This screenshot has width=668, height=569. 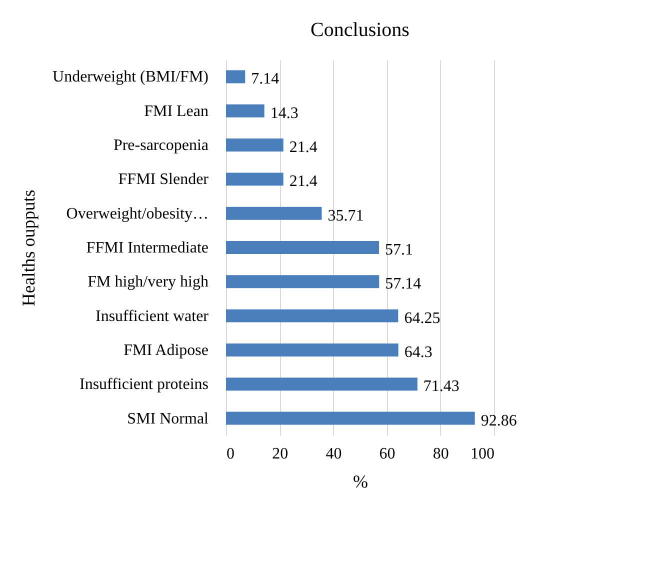 What do you see at coordinates (334, 454) in the screenshot?
I see `x-tick-label: 40` at bounding box center [334, 454].